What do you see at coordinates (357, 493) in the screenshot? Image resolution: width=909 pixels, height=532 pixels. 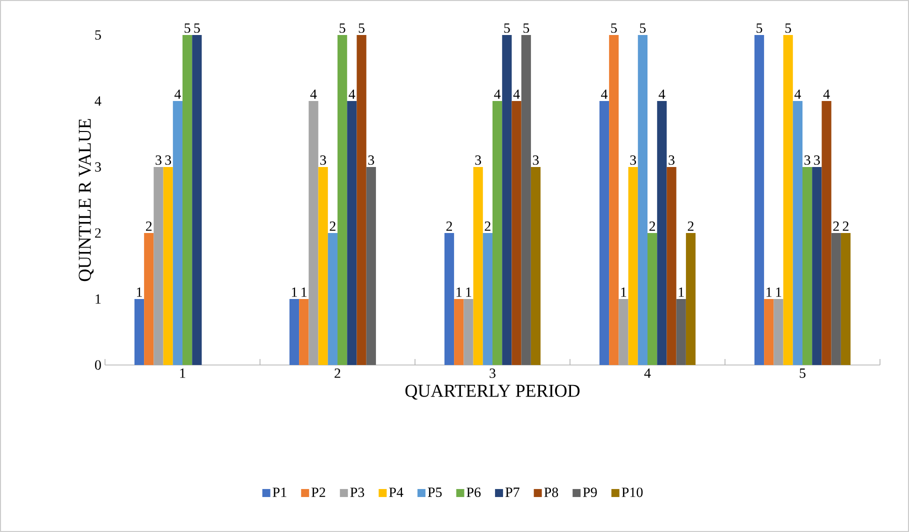 I see `legend-label: P3` at bounding box center [357, 493].